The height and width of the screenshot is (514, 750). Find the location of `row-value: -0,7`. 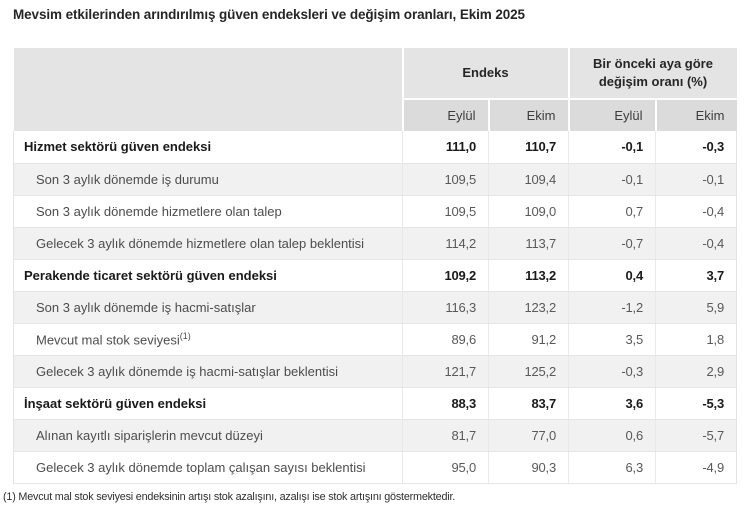

row-value: -0,7 is located at coordinates (612, 243).